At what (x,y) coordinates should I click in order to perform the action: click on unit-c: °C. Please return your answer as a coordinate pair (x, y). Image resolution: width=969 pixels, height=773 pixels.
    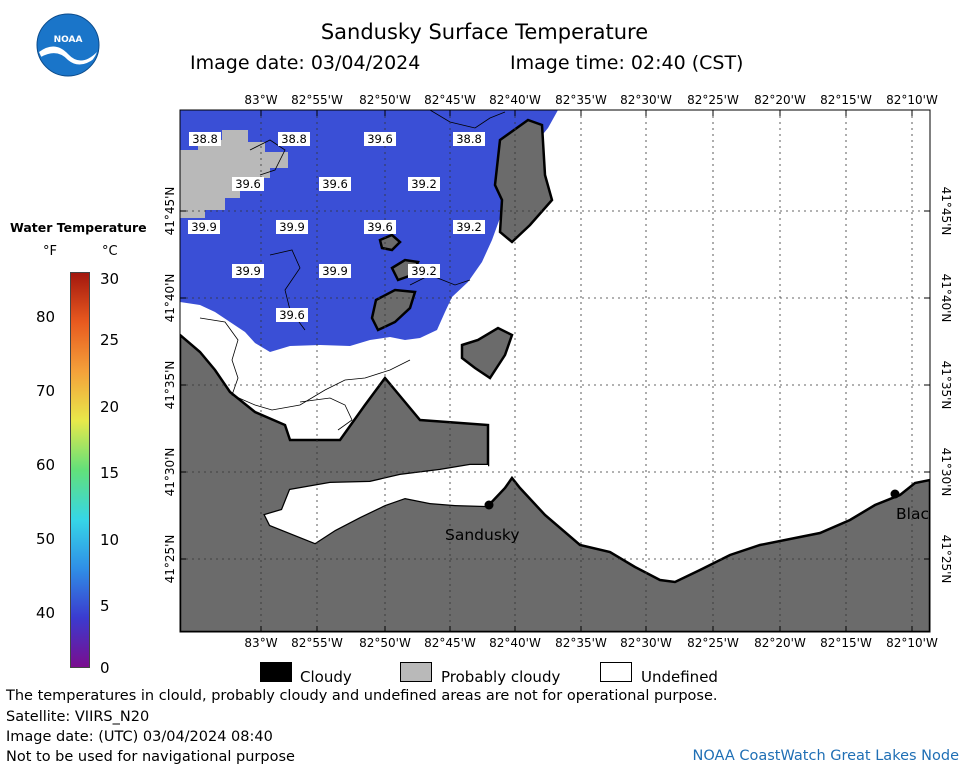
    Looking at the image, I should click on (110, 251).